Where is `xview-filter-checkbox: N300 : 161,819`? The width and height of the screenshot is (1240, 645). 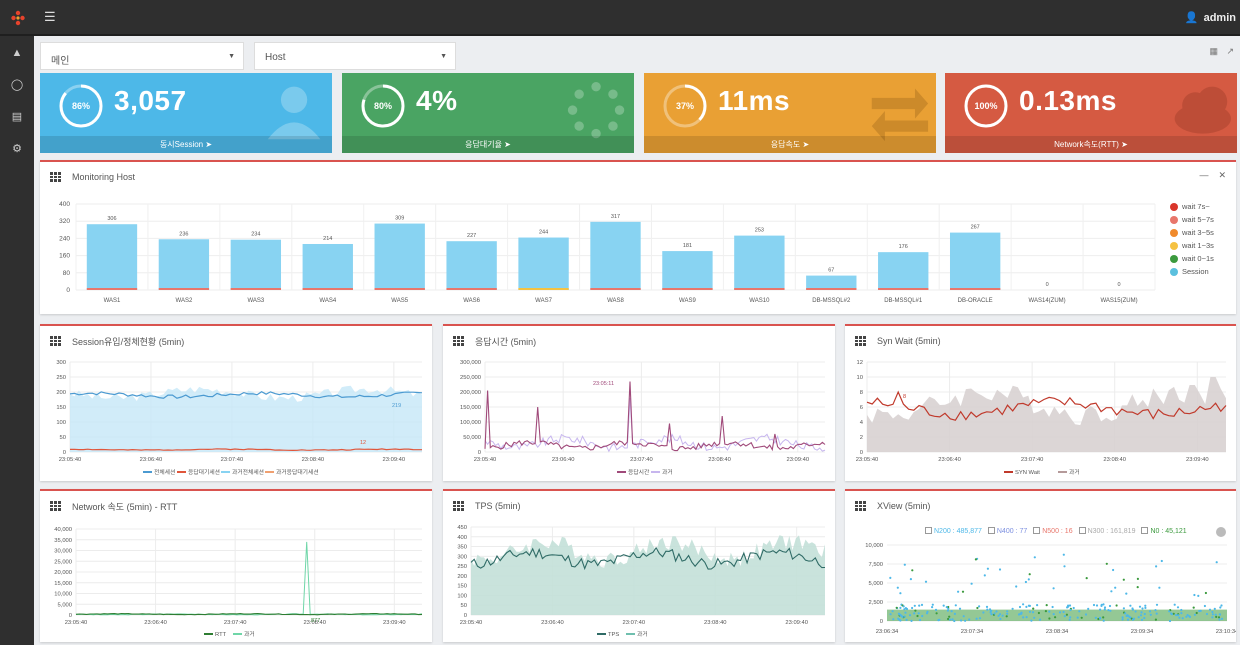
xview-filter-checkbox: N300 : 161,819 is located at coordinates (1106, 531).